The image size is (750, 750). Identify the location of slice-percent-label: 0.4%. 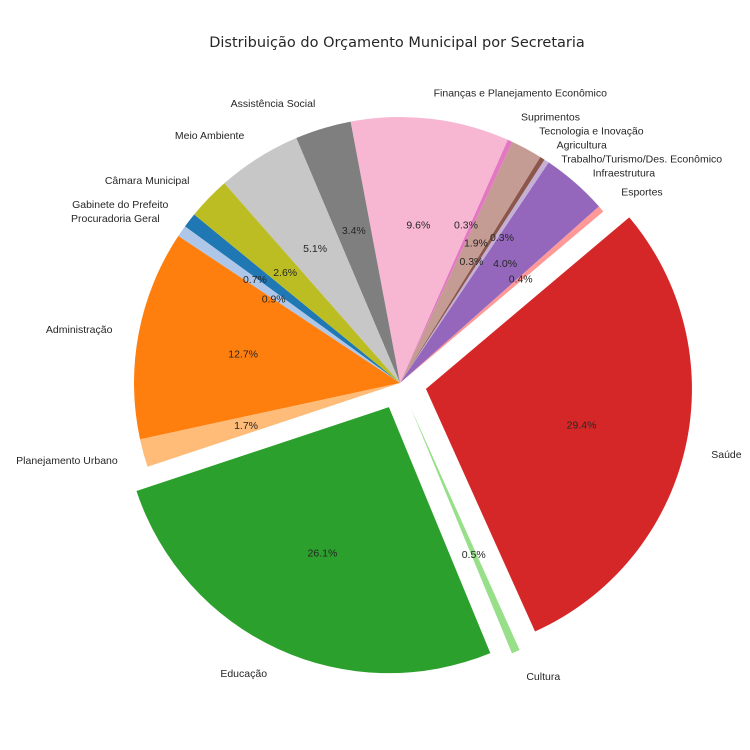
(521, 280).